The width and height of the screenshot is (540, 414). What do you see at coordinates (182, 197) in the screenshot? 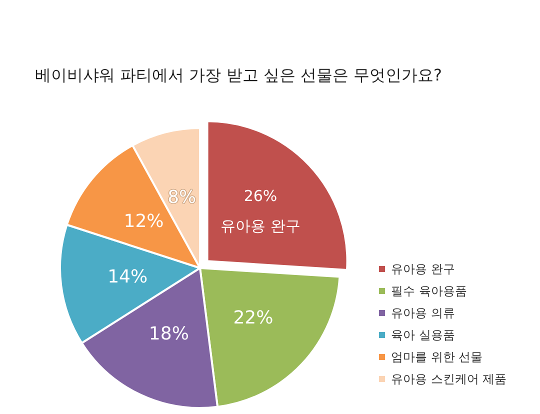
I see `data-label: 8%` at bounding box center [182, 197].